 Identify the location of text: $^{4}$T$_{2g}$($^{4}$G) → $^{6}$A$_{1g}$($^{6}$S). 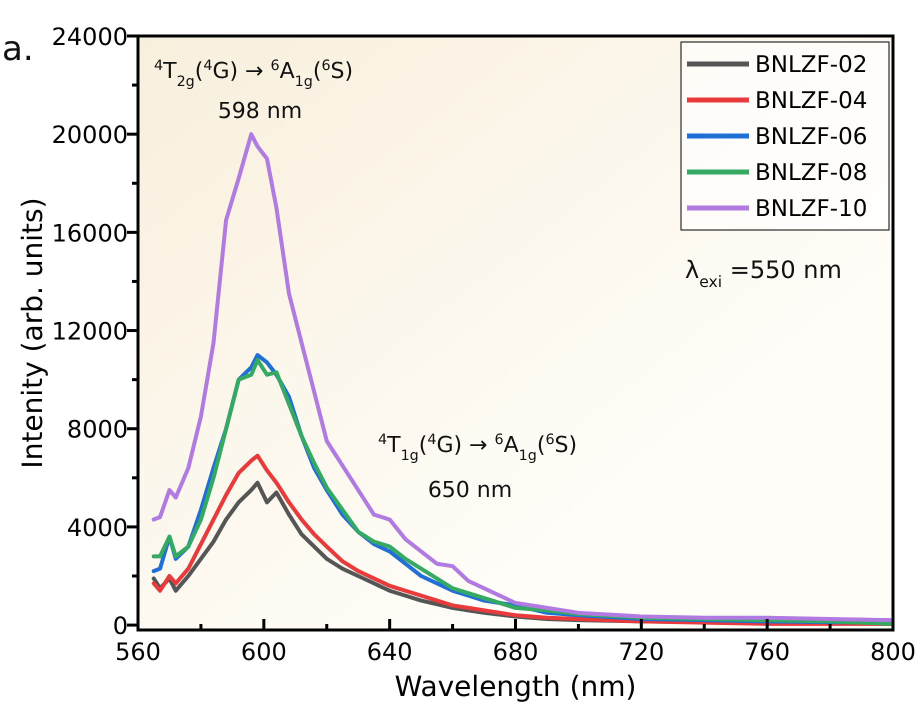
(254, 74).